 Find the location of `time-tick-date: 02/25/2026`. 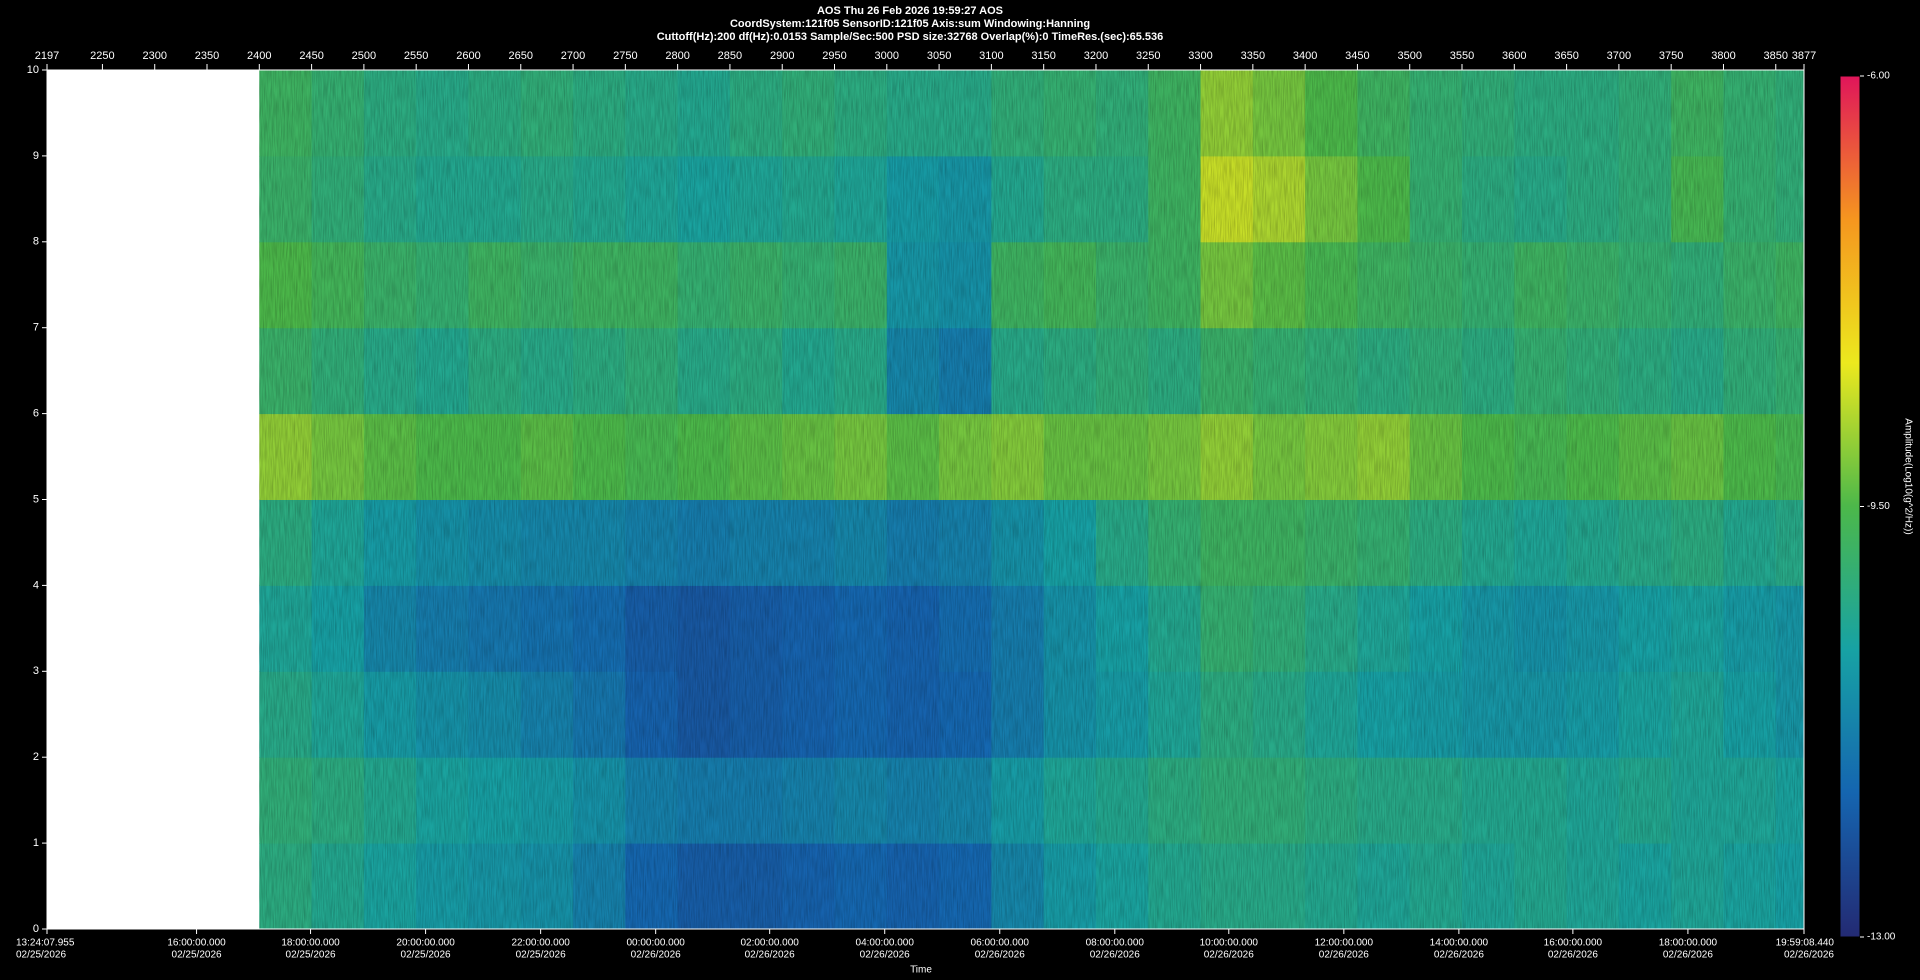

time-tick-date: 02/25/2026 is located at coordinates (541, 955).